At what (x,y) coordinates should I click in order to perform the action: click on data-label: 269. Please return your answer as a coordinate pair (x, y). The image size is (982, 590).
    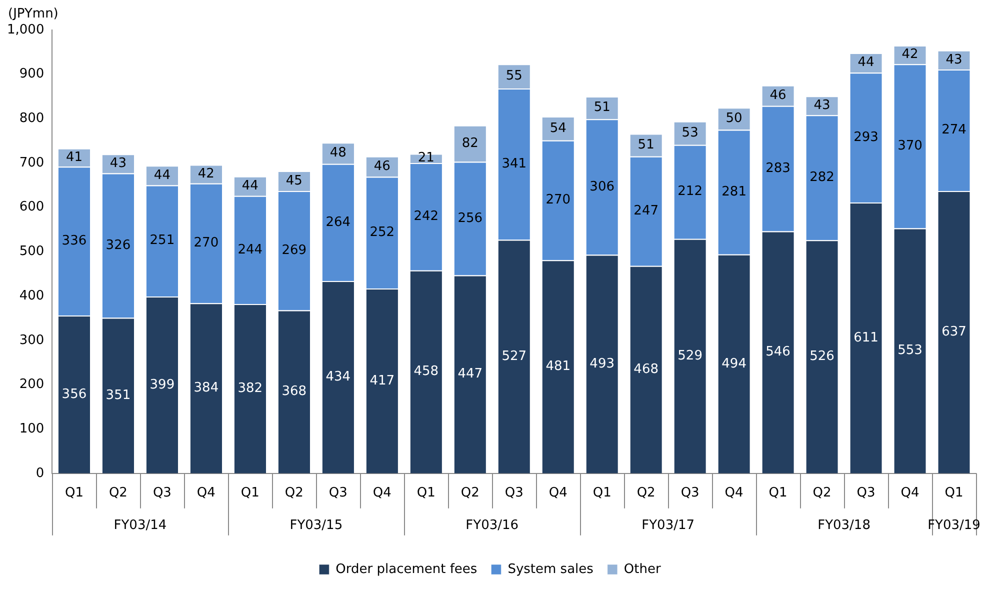
    Looking at the image, I should click on (294, 250).